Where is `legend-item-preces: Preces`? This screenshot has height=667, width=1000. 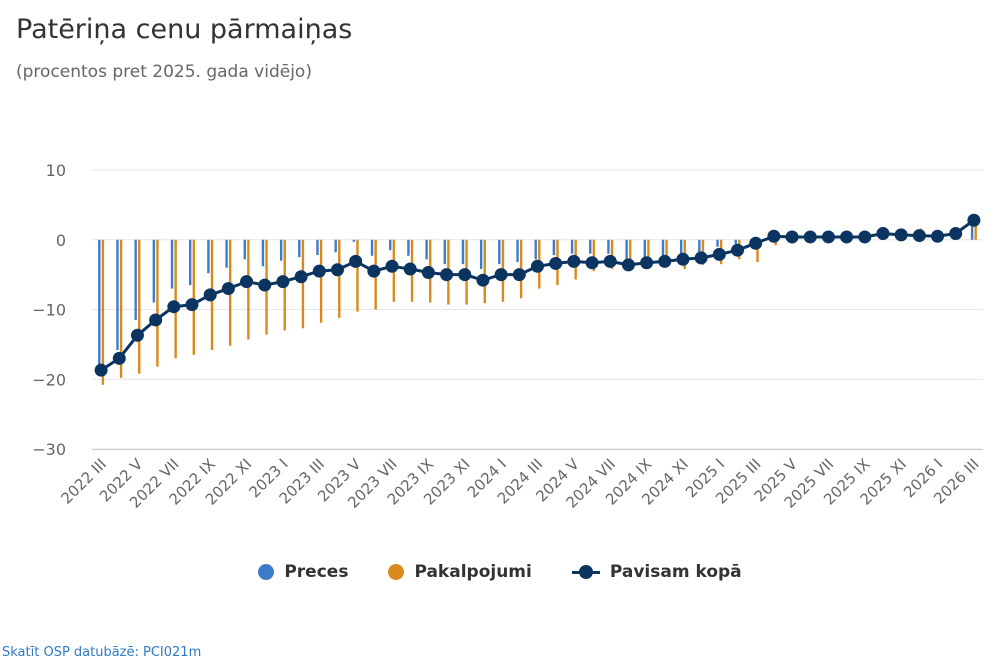 legend-item-preces: Preces is located at coordinates (303, 572).